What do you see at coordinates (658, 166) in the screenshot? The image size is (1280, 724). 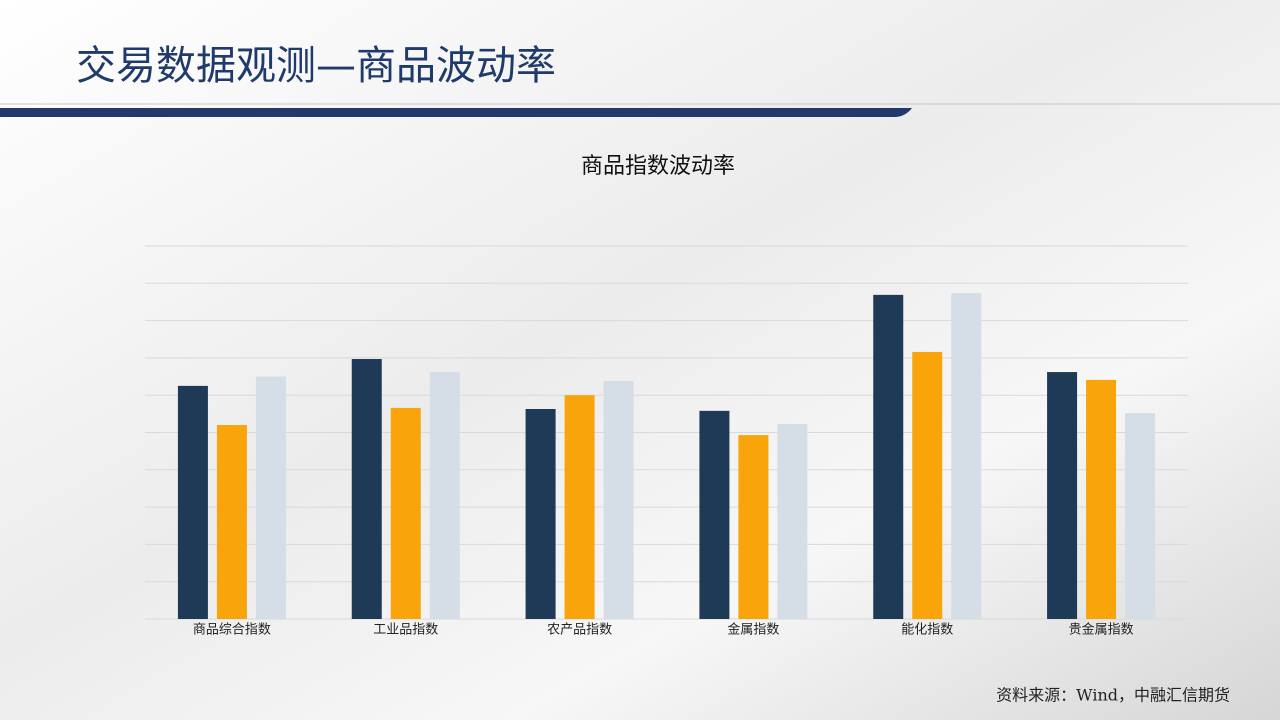 I see `chart-title: 商品指数波动率` at bounding box center [658, 166].